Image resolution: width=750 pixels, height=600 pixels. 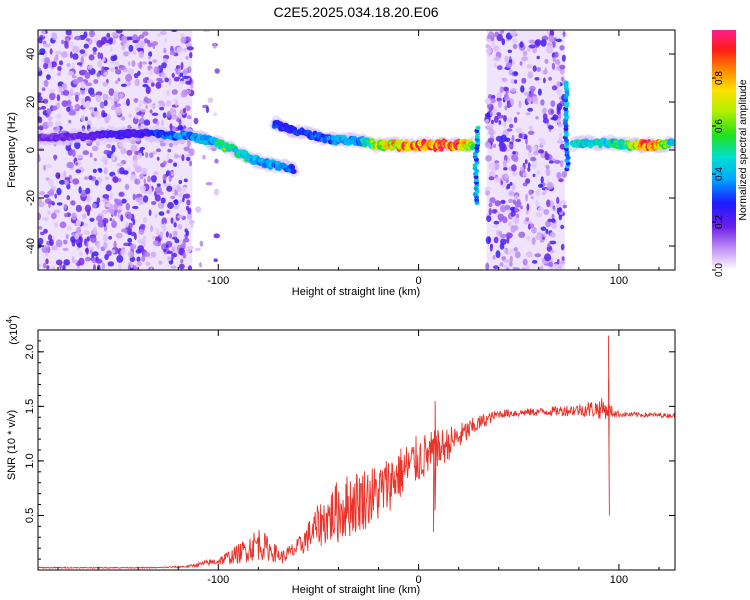 I want to click on snr-y-tick-label: 1.5, so click(x=30, y=406).